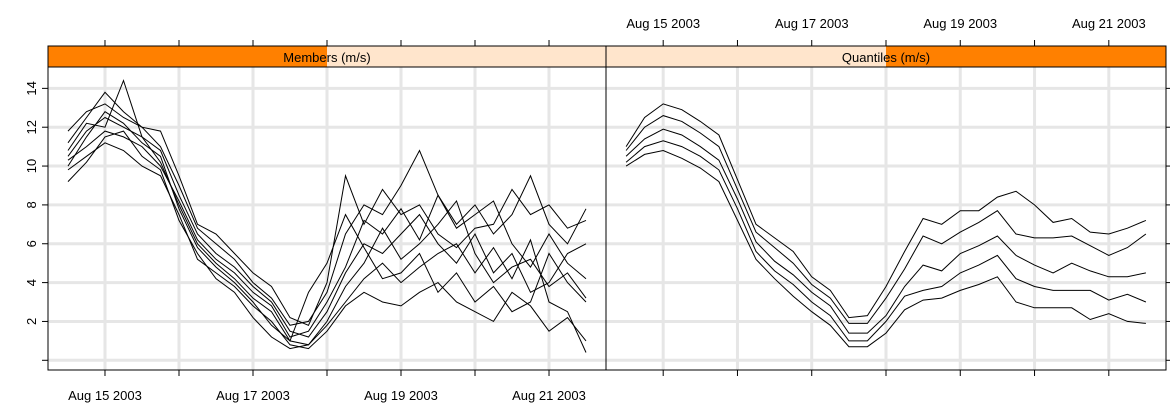 Image resolution: width=1170 pixels, height=411 pixels. I want to click on y-tick-label: 4, so click(31, 282).